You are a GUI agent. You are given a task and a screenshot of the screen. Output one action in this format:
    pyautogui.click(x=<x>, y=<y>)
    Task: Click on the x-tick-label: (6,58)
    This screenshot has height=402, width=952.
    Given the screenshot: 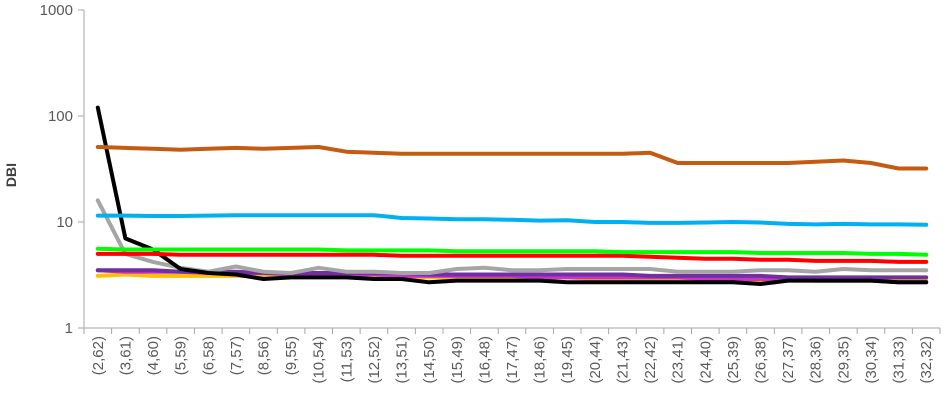 What is the action you would take?
    pyautogui.click(x=208, y=355)
    